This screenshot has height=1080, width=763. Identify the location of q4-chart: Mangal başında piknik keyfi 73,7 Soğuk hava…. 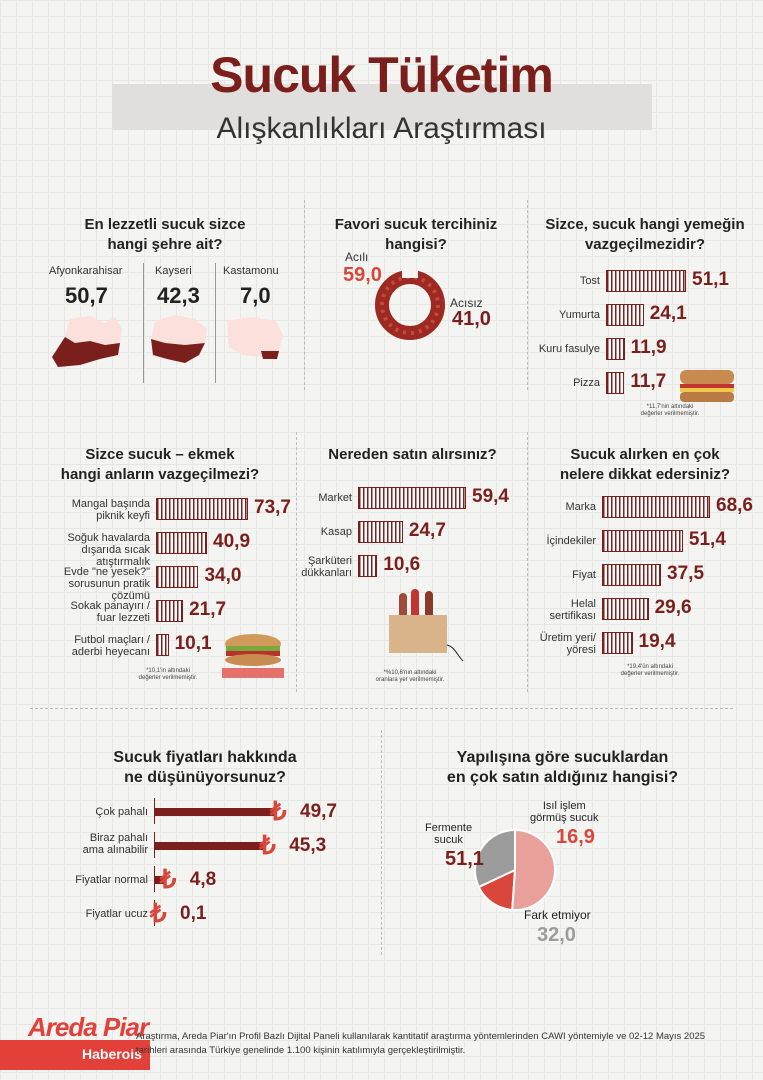
(162, 582).